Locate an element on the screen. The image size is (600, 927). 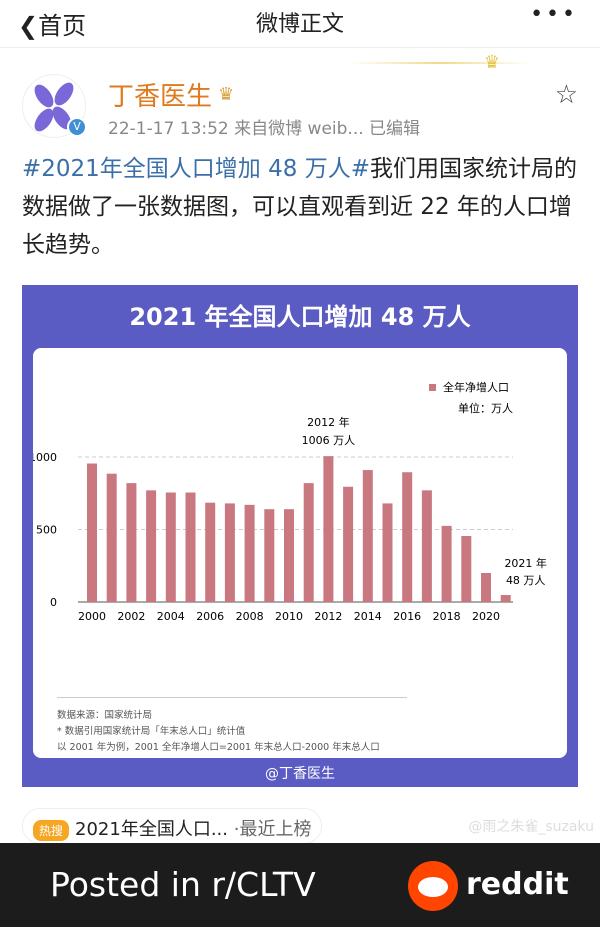
y-tick-label: 1000 is located at coordinates (45, 457).